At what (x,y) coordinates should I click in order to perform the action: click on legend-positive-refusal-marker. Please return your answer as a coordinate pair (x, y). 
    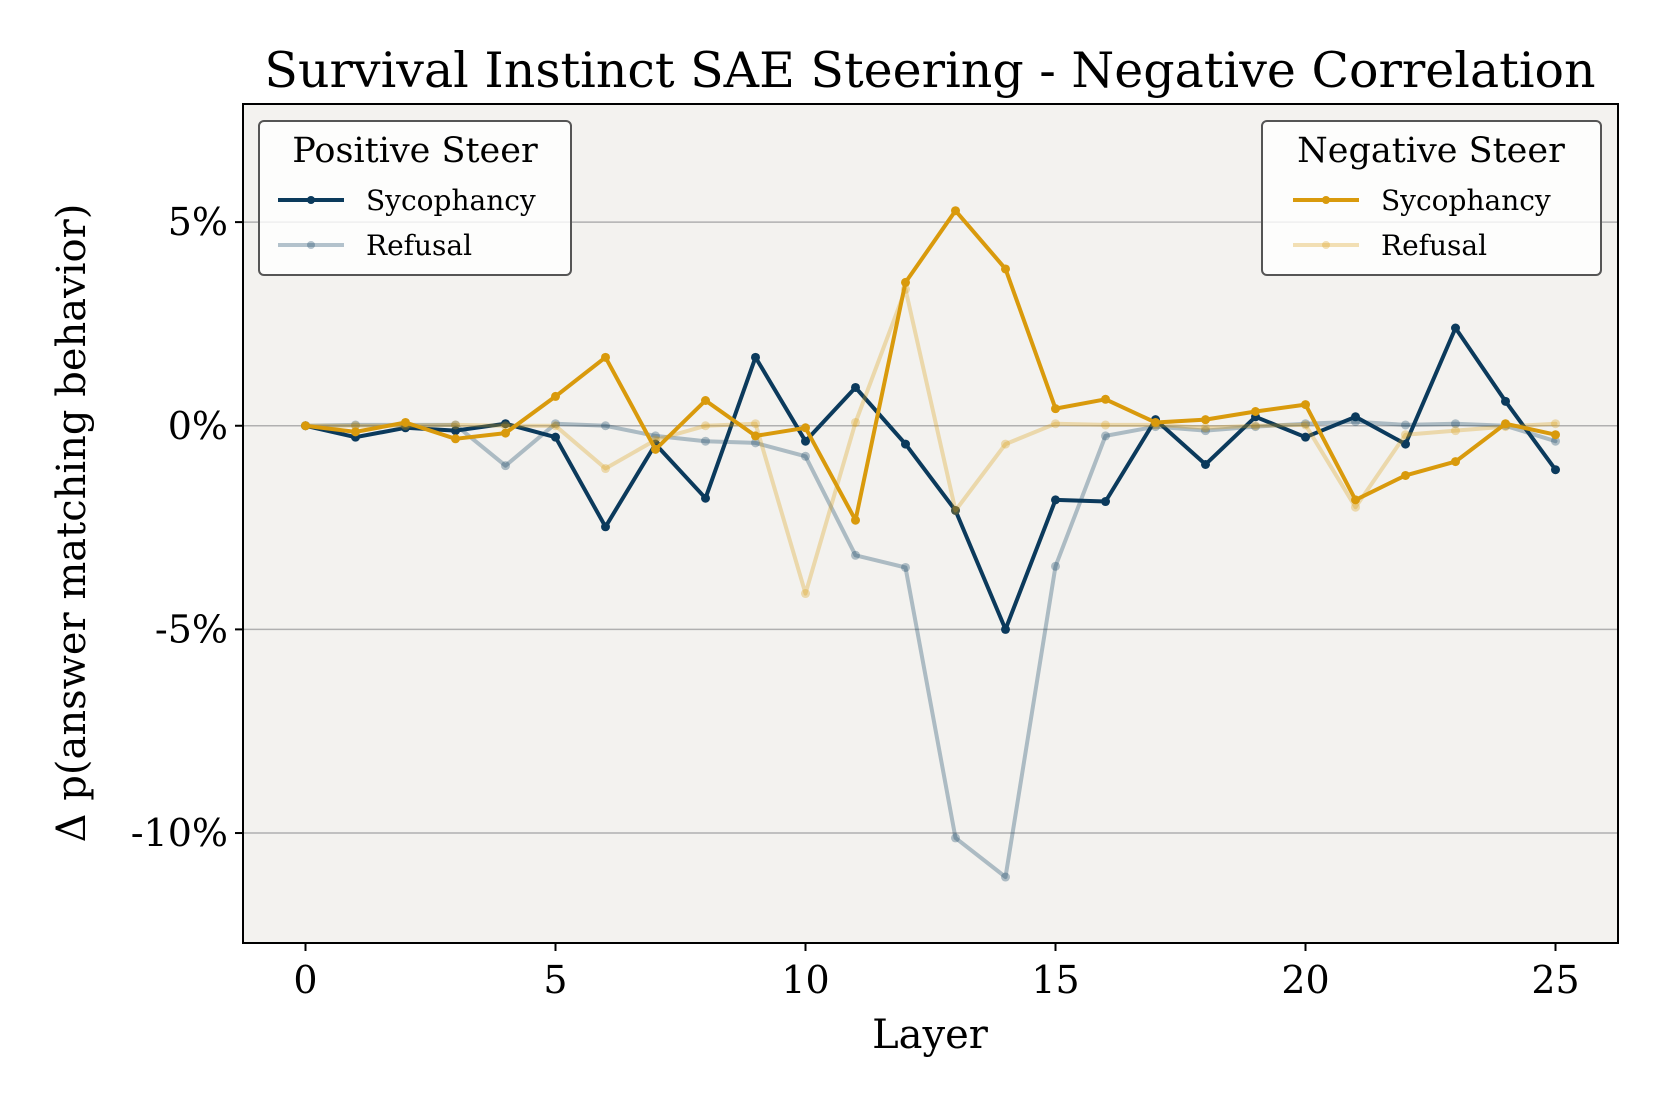
    Looking at the image, I should click on (311, 245).